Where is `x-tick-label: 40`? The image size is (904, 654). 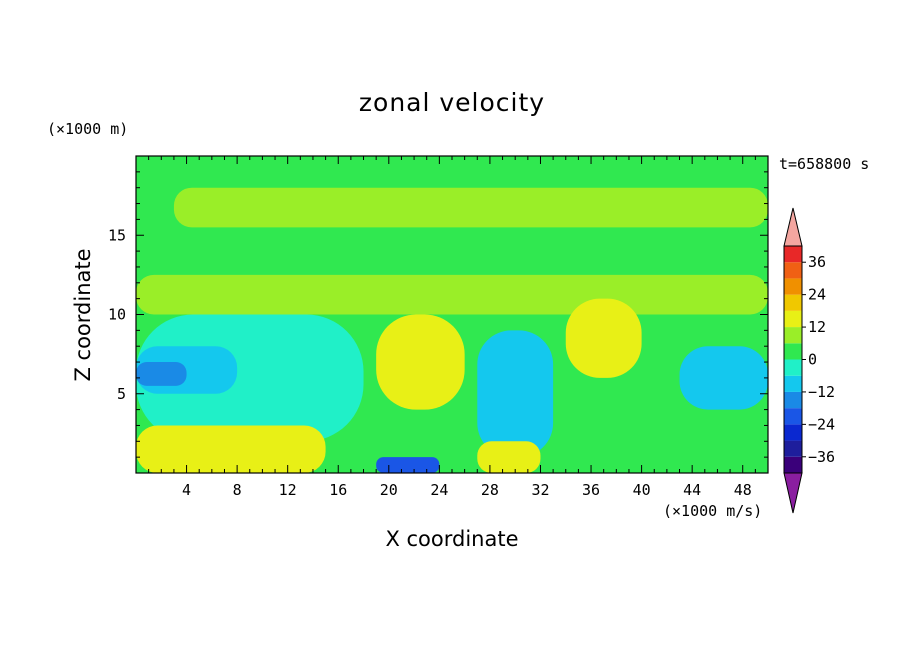 x-tick-label: 40 is located at coordinates (642, 490).